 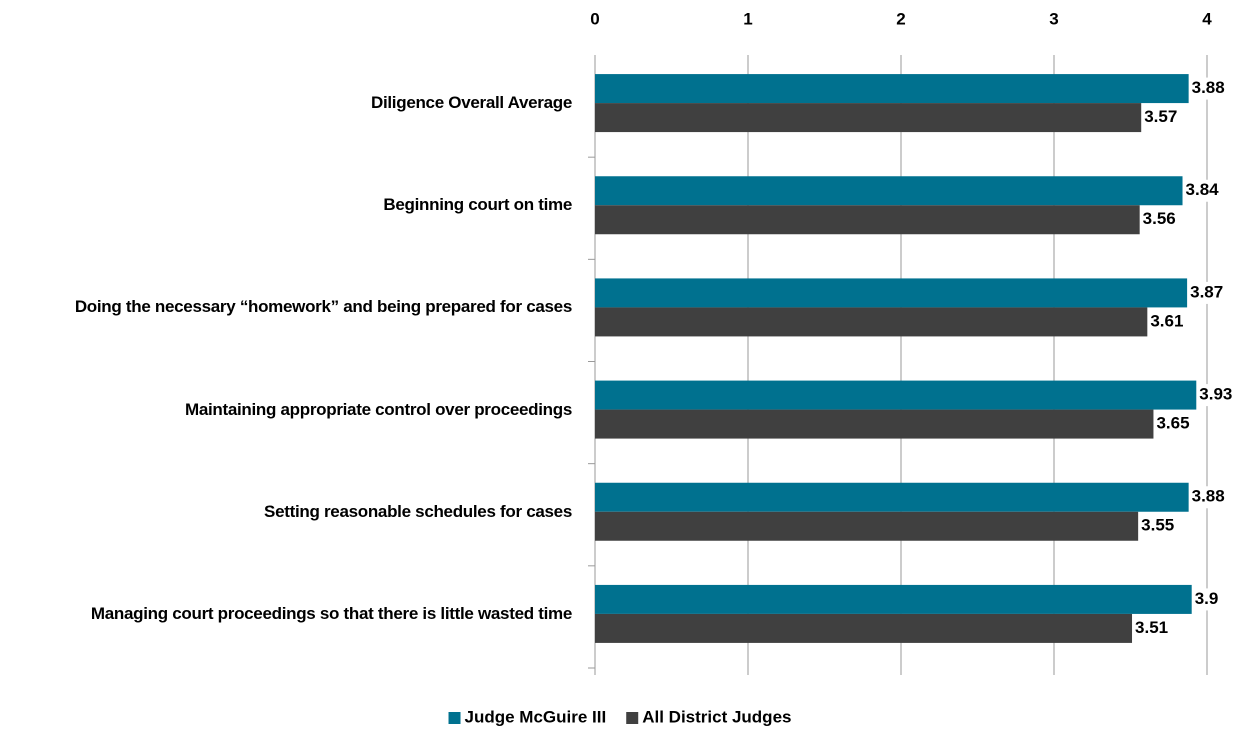 I want to click on value-label: 3.93, so click(x=1215, y=394).